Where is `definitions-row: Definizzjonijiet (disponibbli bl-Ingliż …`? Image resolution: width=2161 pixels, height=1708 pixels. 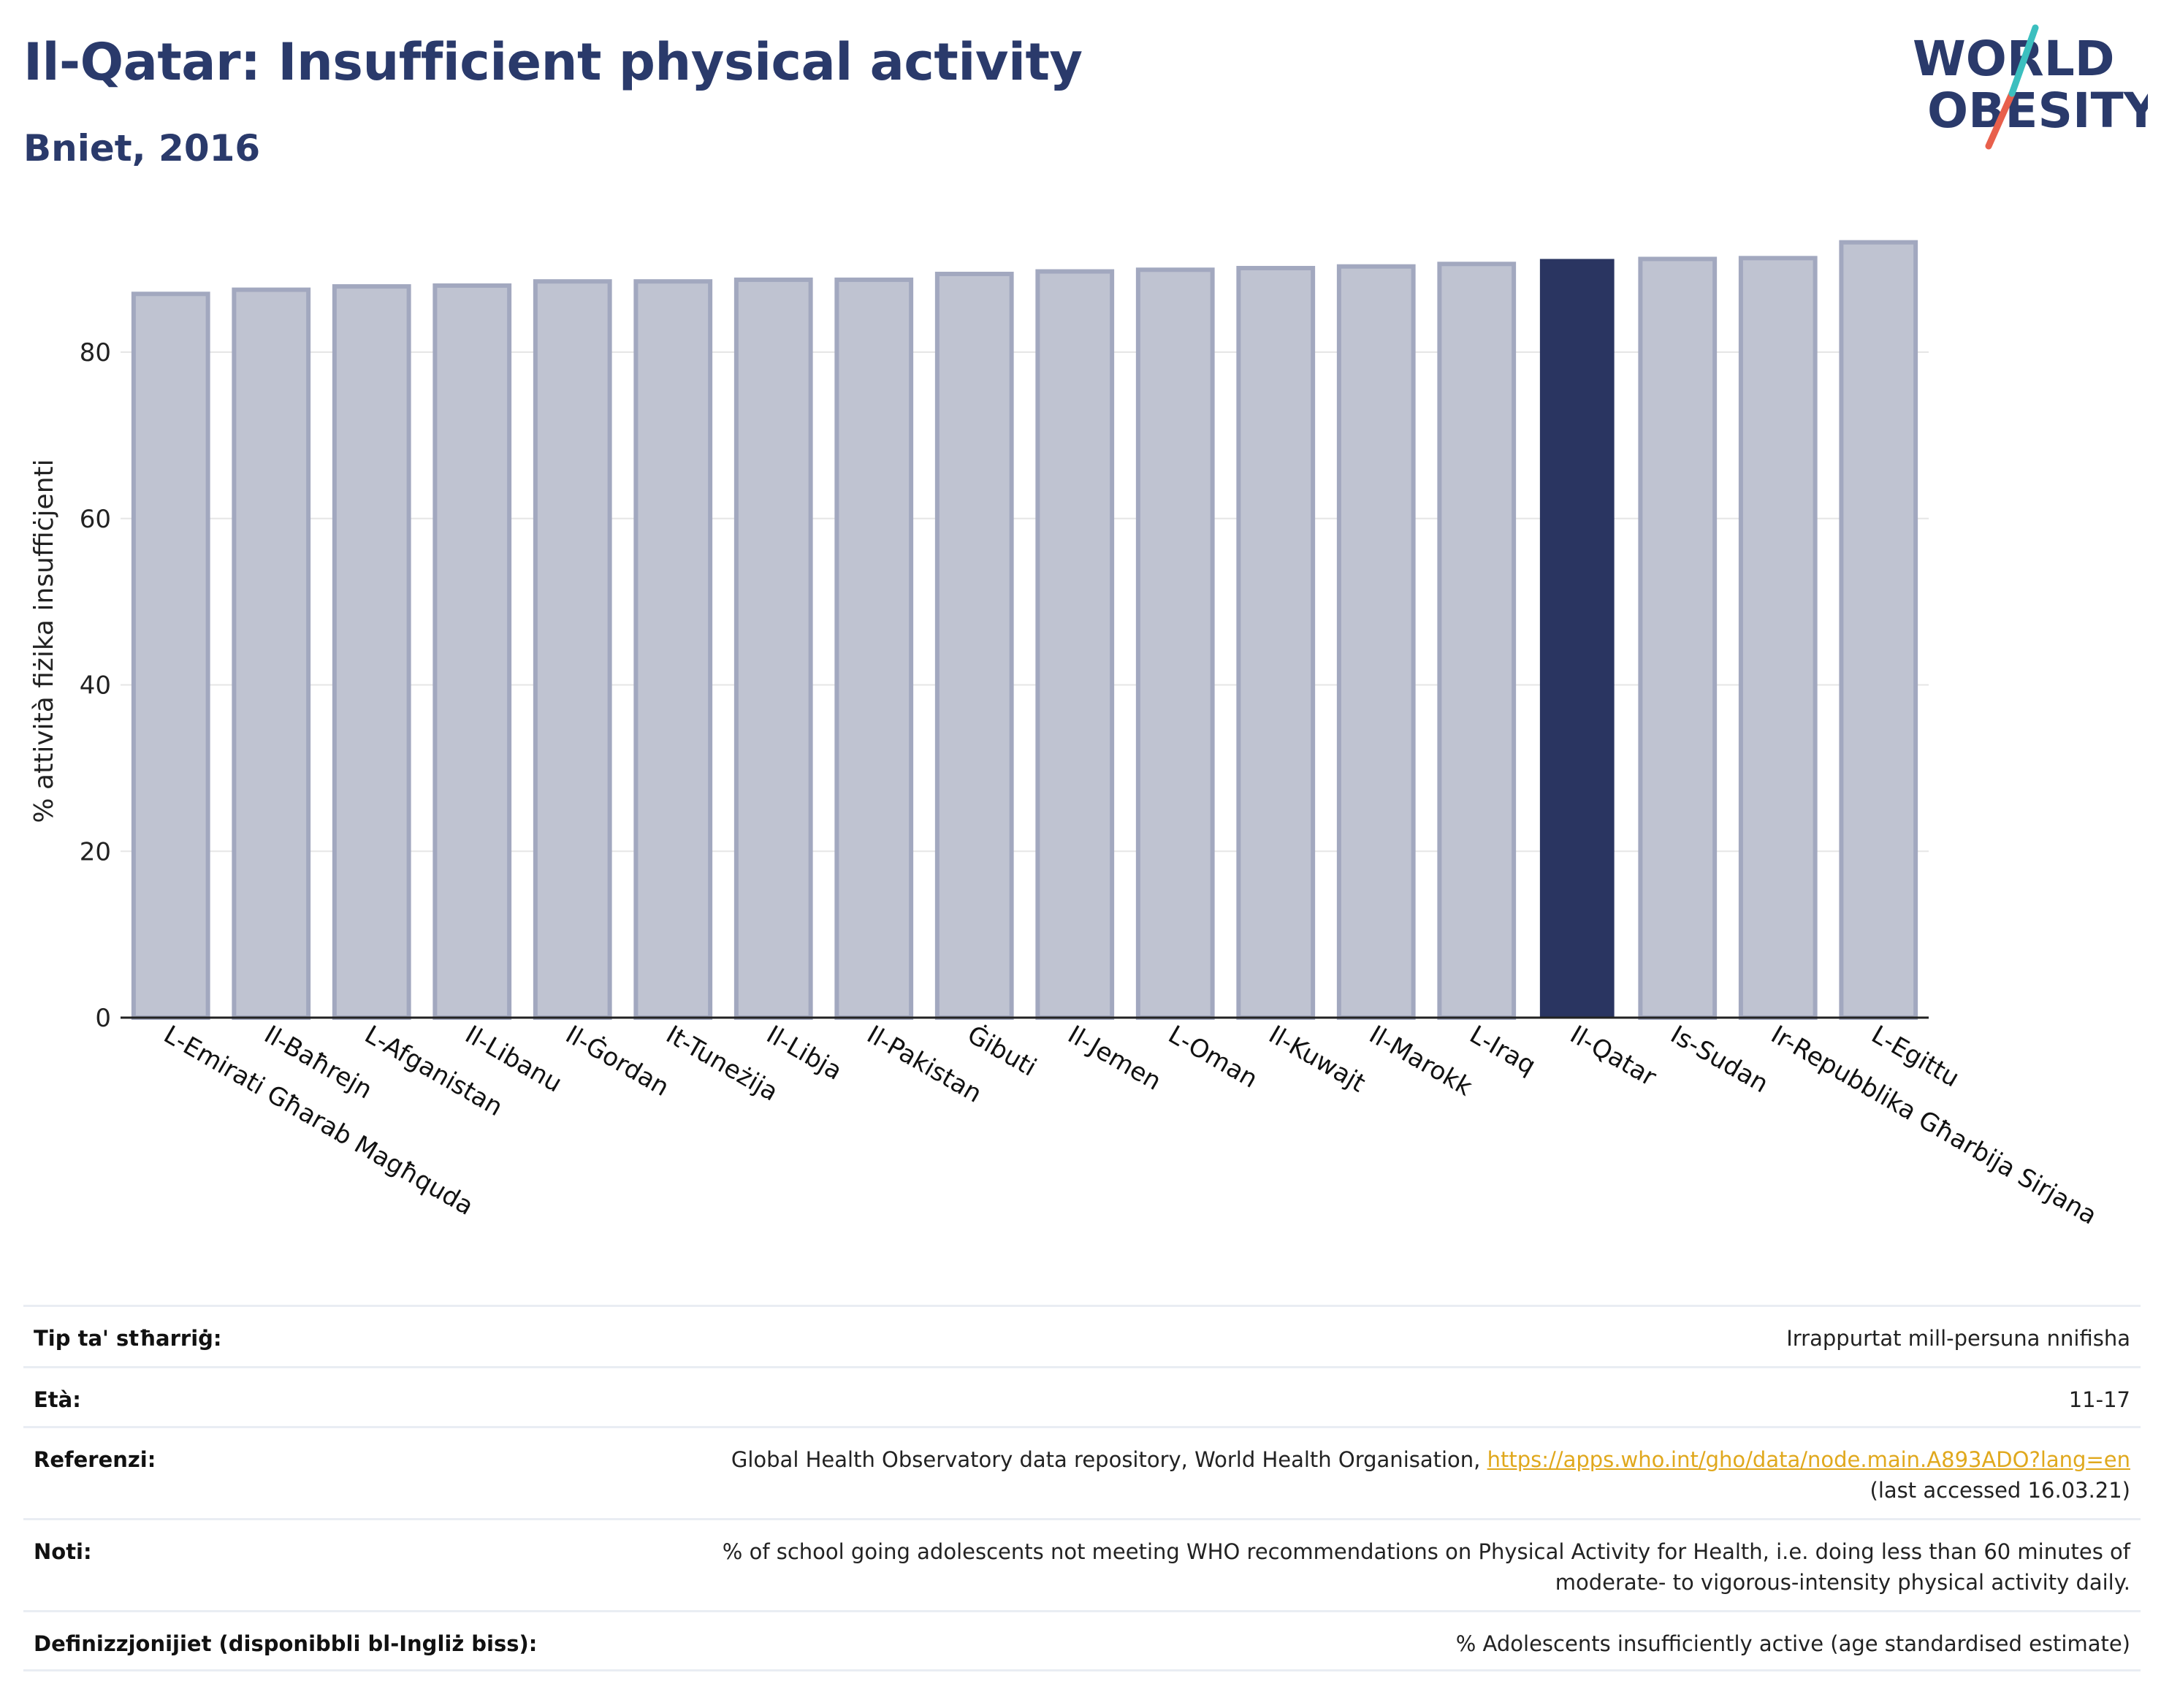 definitions-row: Definizzjonijiet (disponibbli bl-Ingliż … is located at coordinates (1082, 1640).